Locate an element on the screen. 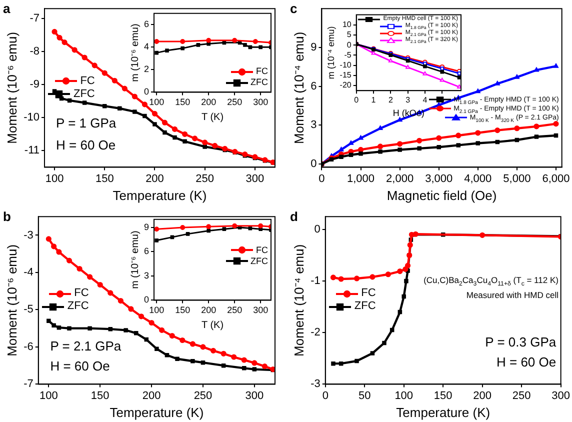  x-tick-label: 3 is located at coordinates (408, 100).